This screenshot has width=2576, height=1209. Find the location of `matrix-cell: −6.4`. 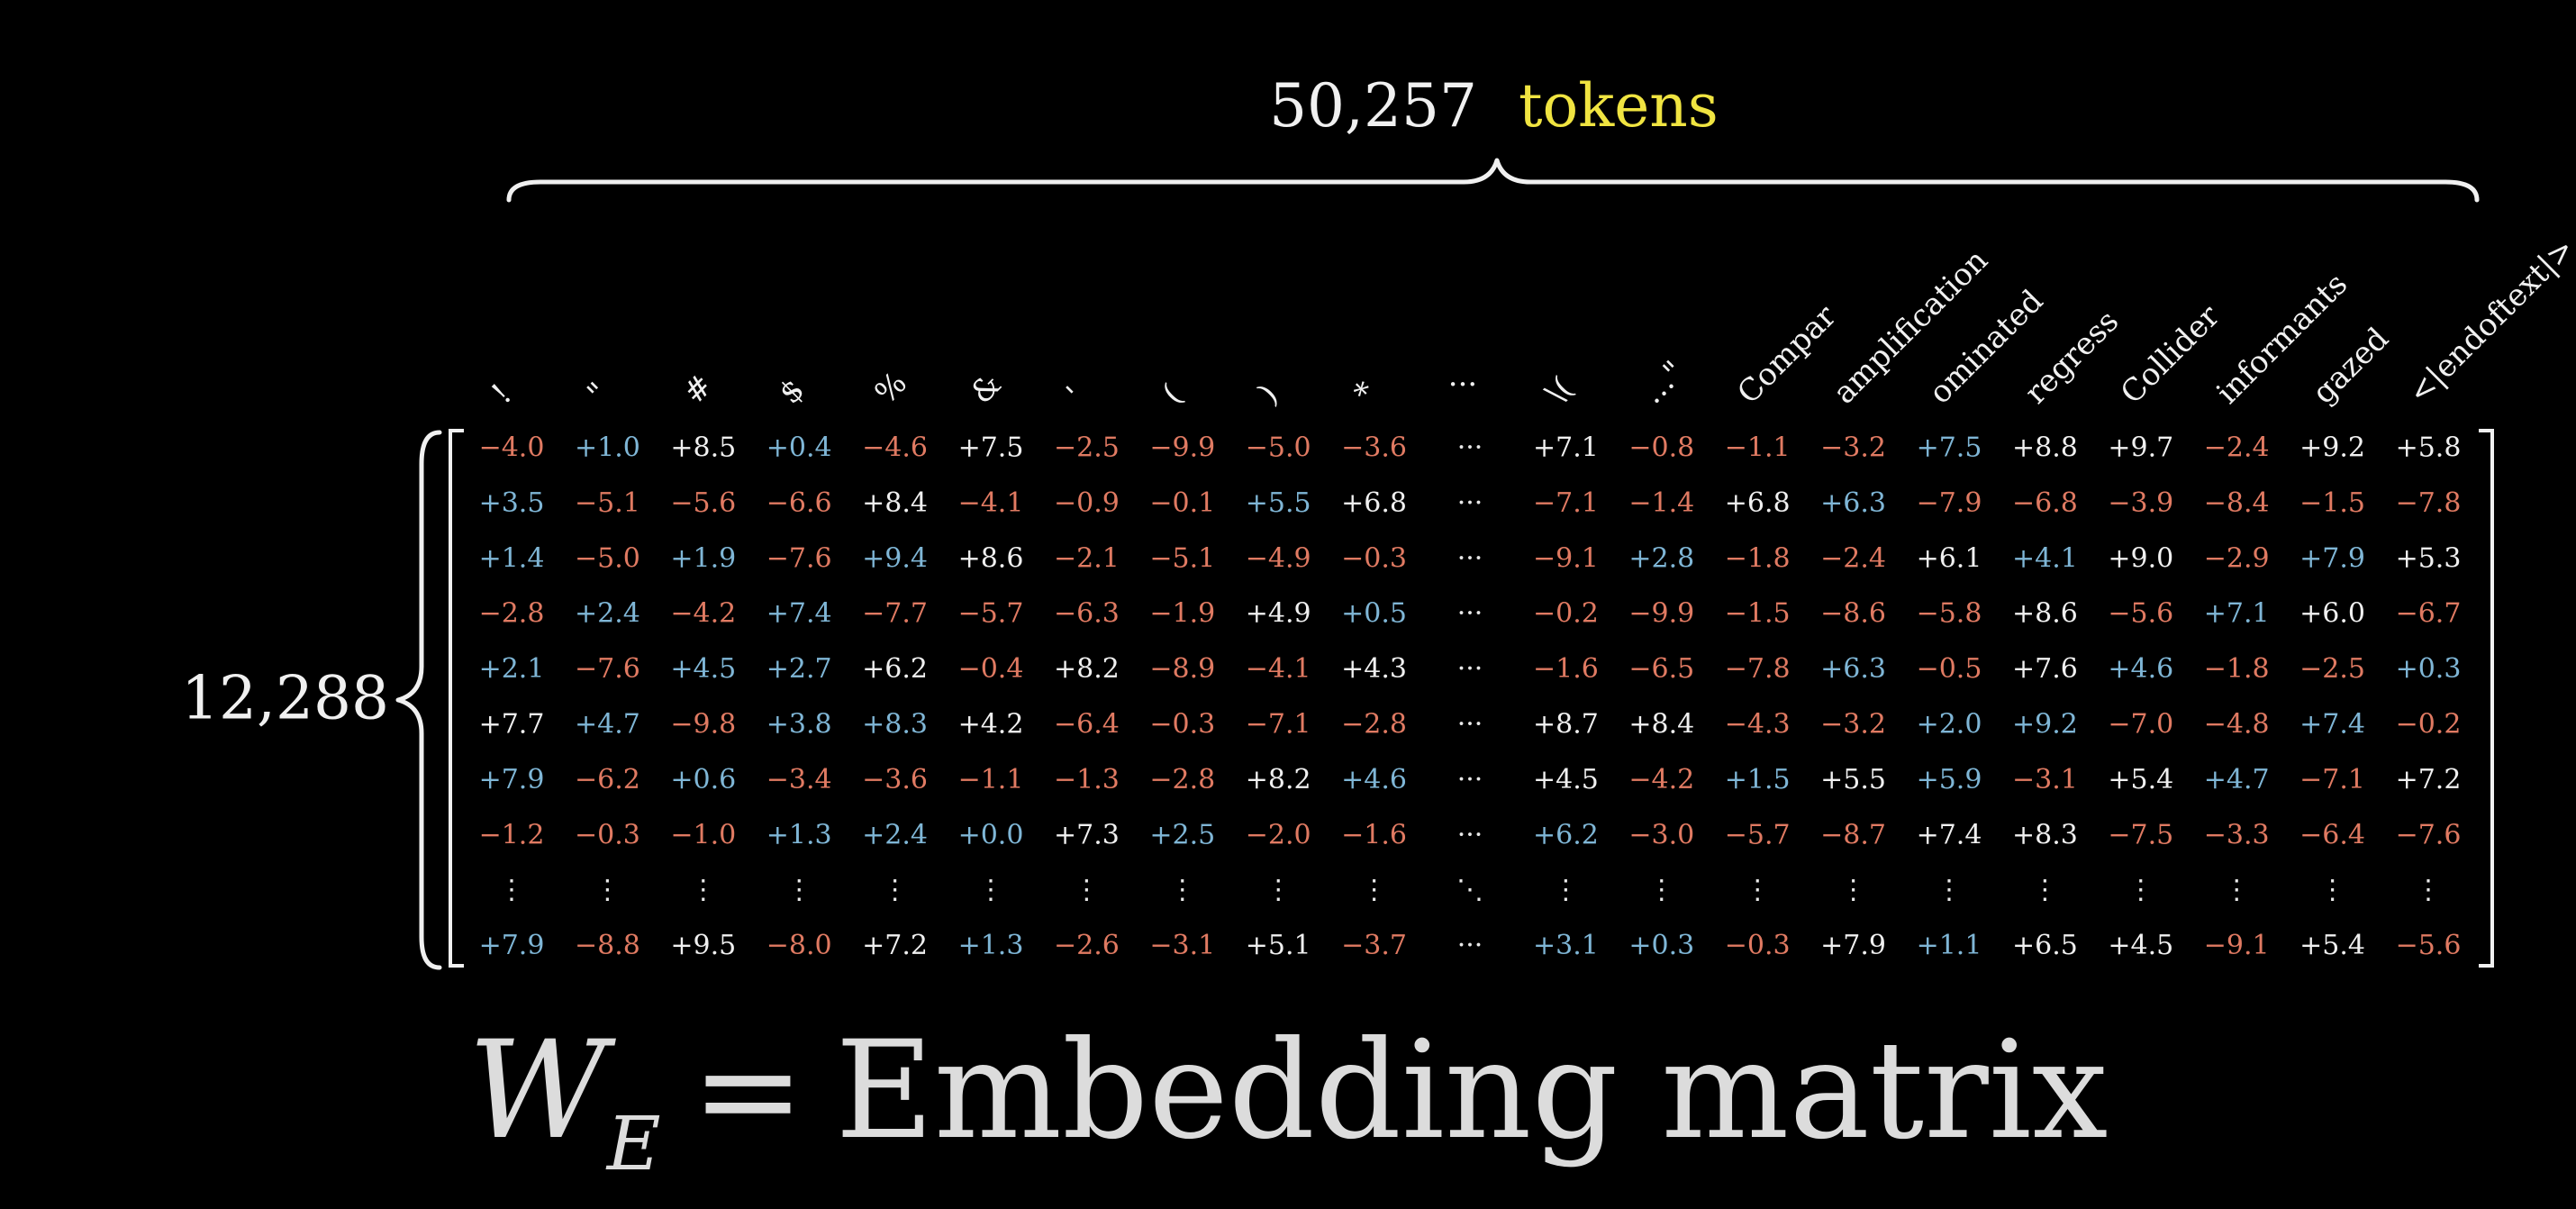

matrix-cell: −6.4 is located at coordinates (2332, 834).